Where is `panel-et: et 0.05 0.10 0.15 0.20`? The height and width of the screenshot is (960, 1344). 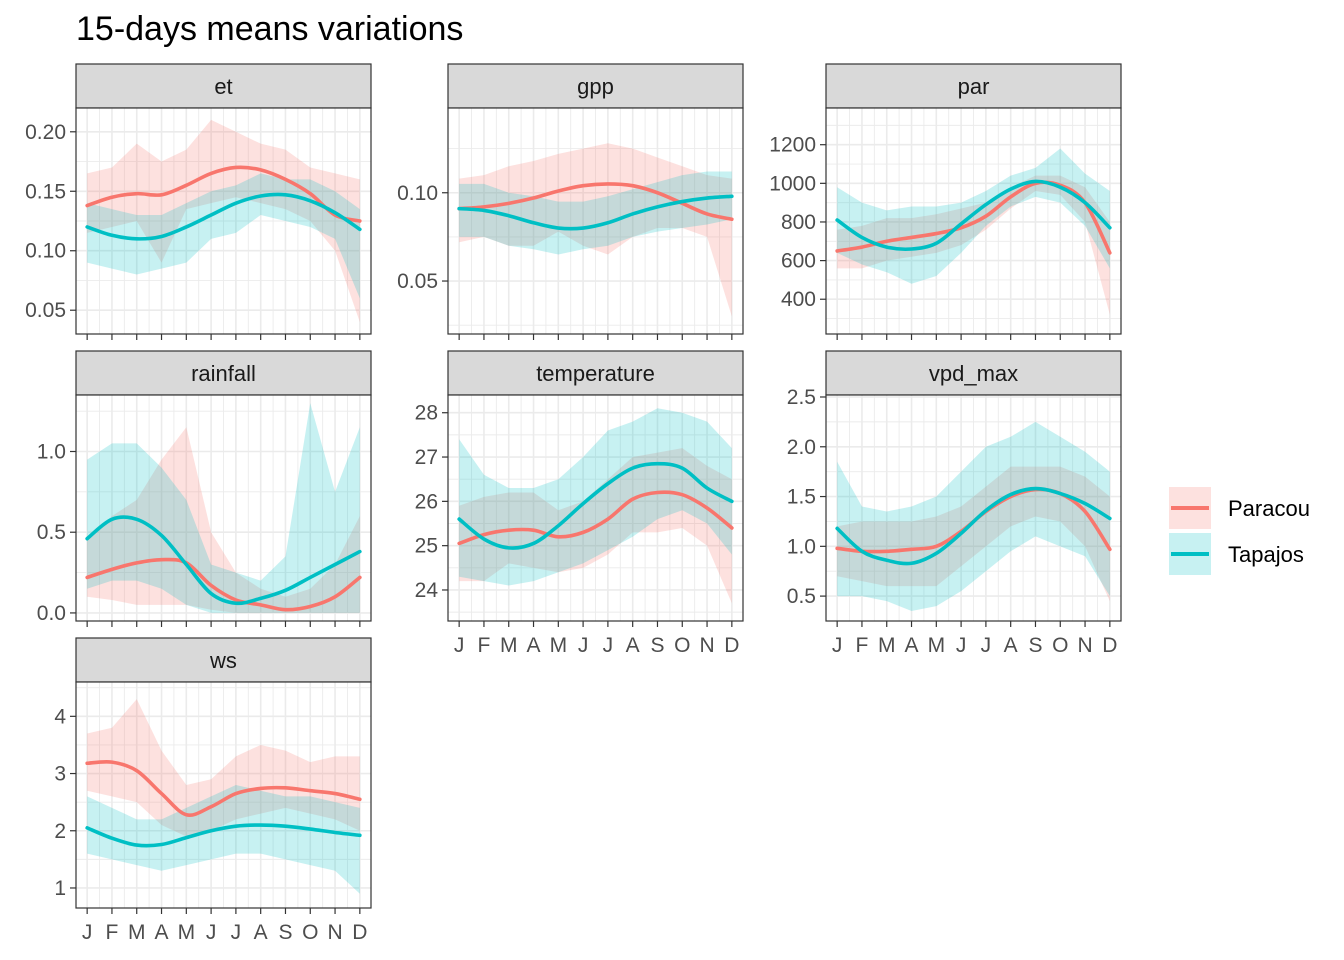 panel-et: et 0.05 0.10 0.15 0.20 is located at coordinates (198, 201).